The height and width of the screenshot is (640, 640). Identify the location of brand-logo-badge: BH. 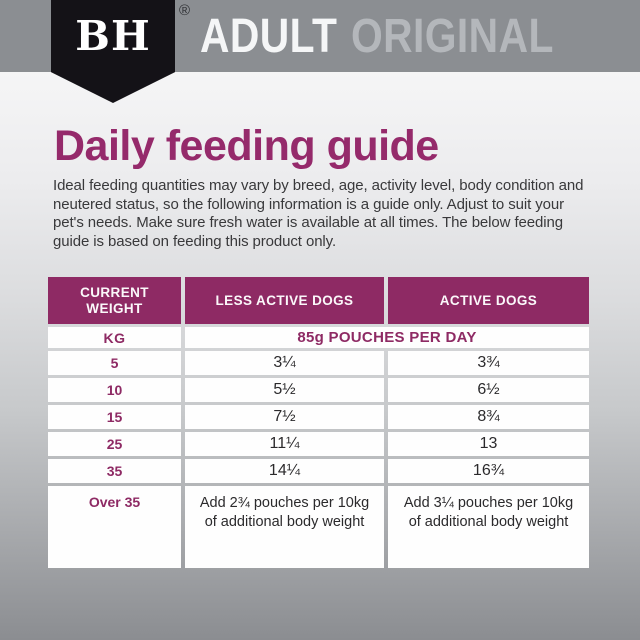
(113, 51).